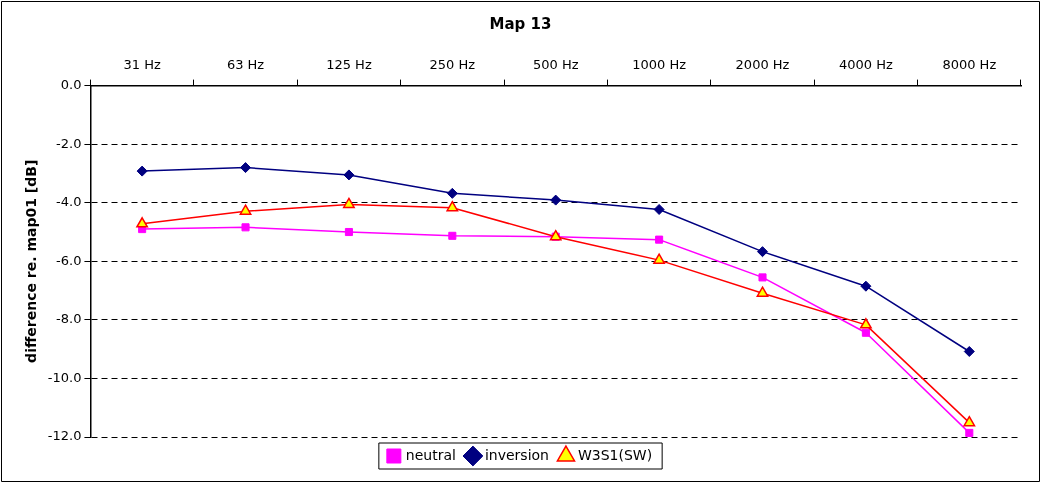  What do you see at coordinates (69, 202) in the screenshot?
I see `y-tick-label: -4.0` at bounding box center [69, 202].